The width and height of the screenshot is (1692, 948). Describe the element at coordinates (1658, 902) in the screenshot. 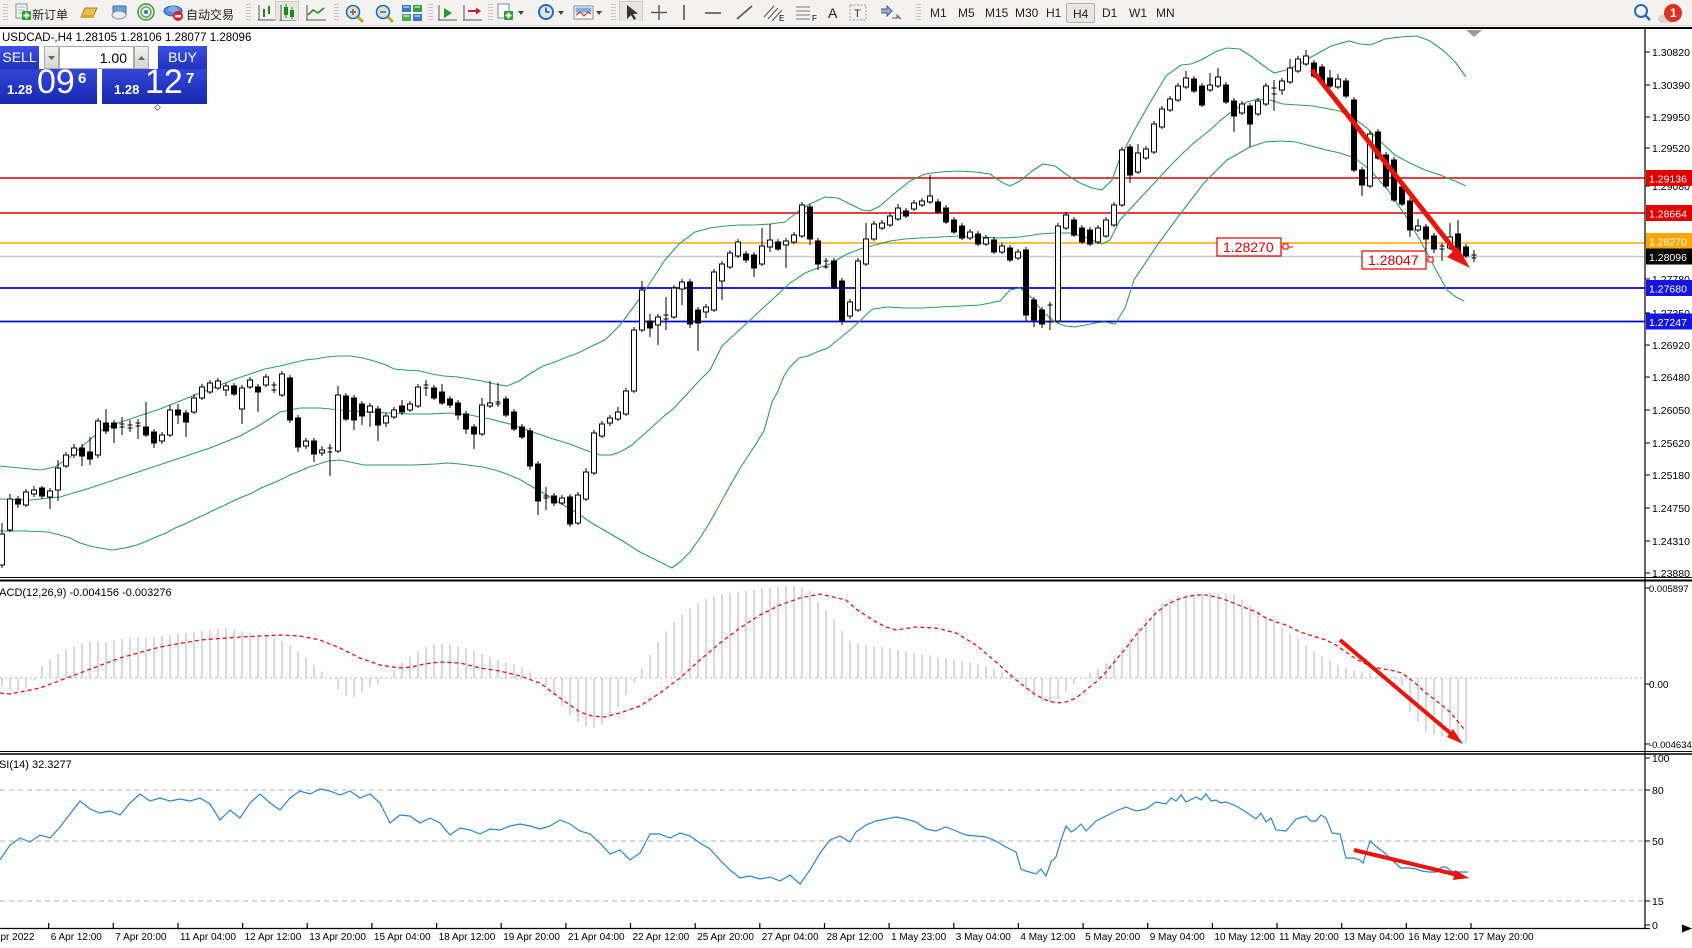

I see `svg-text: 15` at that location.